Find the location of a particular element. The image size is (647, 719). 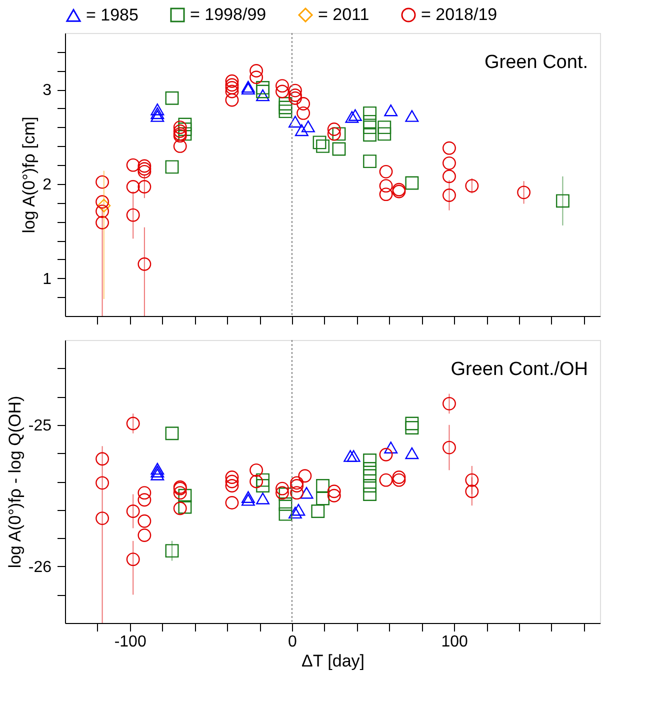

y-tick-label: -25 is located at coordinates (40, 425).